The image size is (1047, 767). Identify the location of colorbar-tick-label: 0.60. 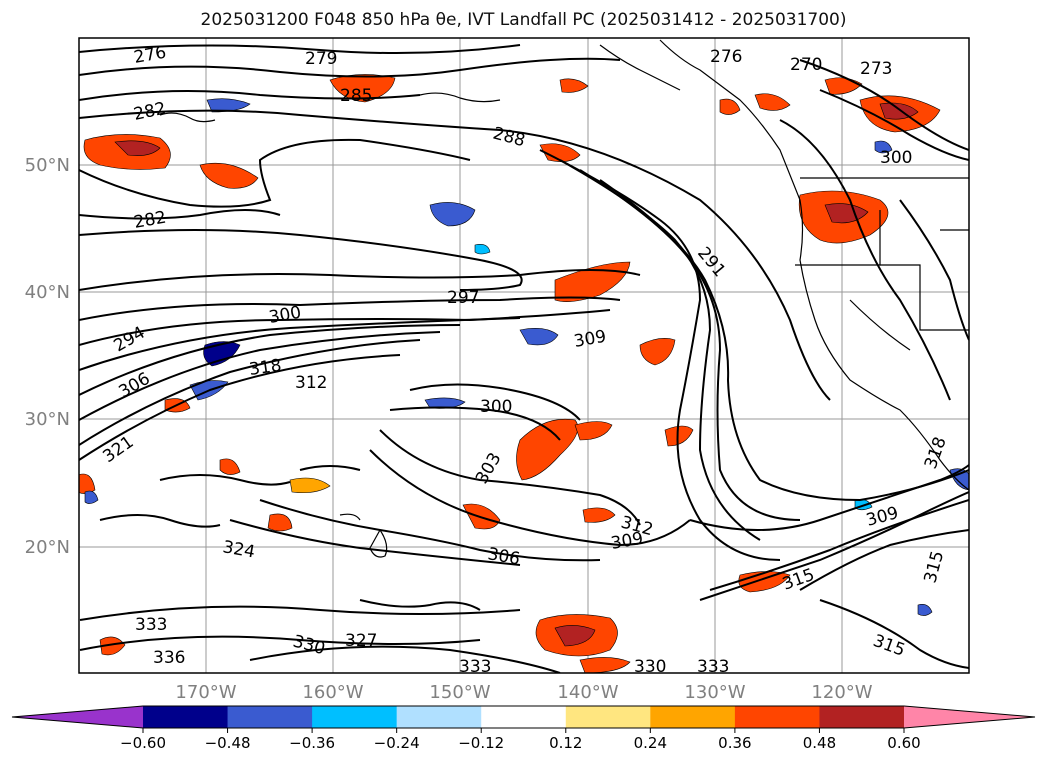
(903, 743).